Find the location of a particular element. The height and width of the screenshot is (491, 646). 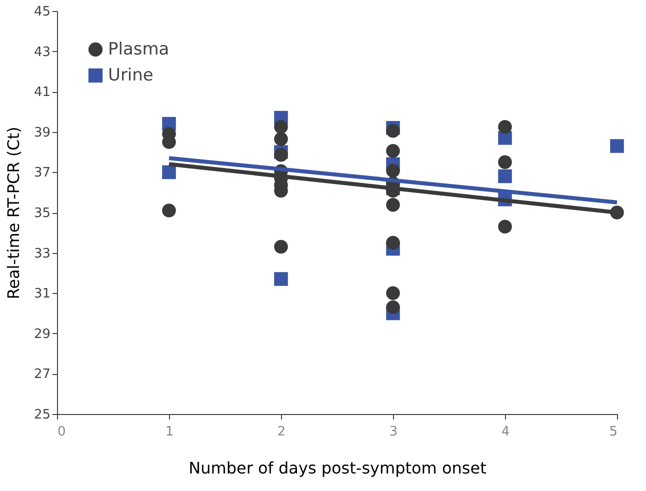

y-axis-title: Real-time RT-PCR (Ct) is located at coordinates (13, 213).